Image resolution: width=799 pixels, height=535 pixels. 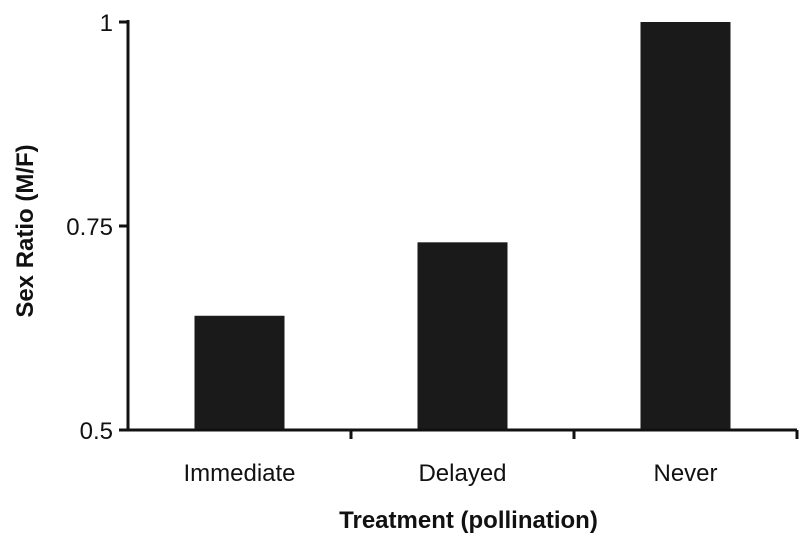 I want to click on x-axis-title: Treatment (pollination), so click(x=468, y=520).